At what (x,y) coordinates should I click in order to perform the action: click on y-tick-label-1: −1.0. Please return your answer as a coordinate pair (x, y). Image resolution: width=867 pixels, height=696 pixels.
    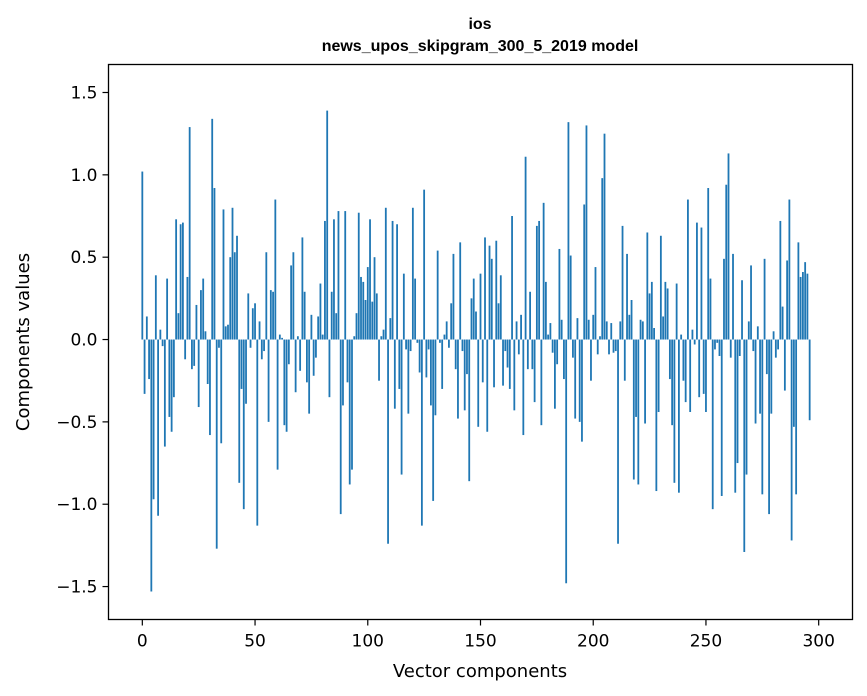
    Looking at the image, I should click on (76, 505).